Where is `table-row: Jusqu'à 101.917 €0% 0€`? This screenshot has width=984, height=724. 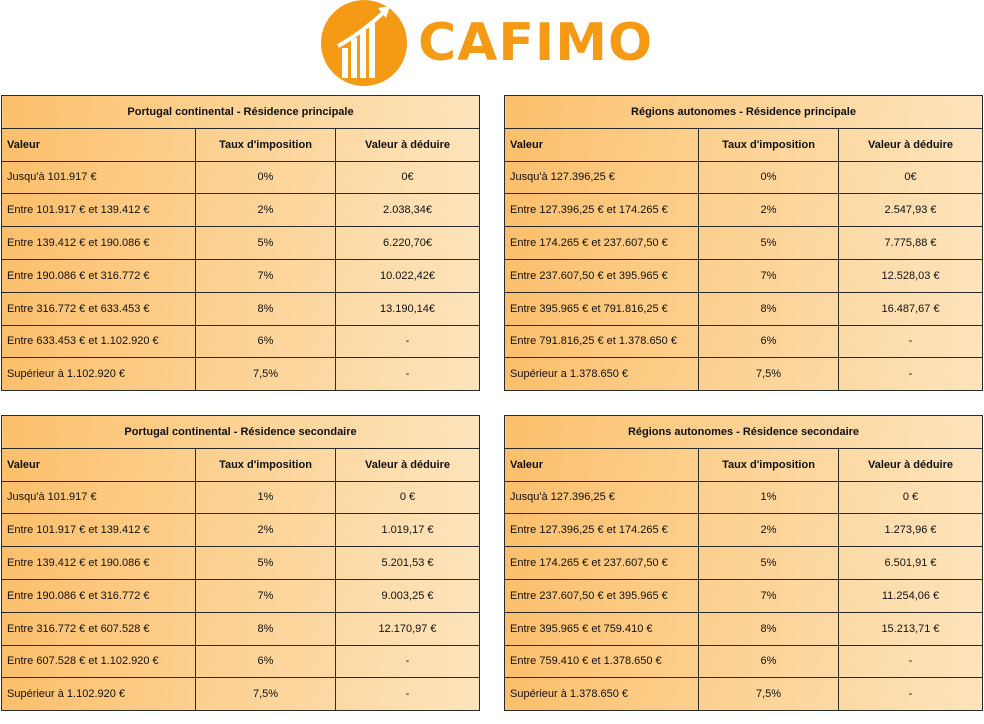
table-row: Jusqu'à 101.917 €0% 0€ is located at coordinates (241, 177).